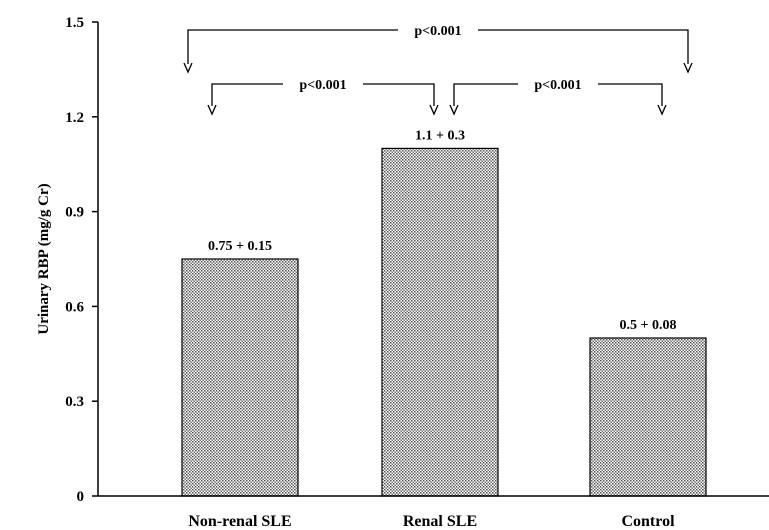 The image size is (769, 530). I want to click on x-category-label: Non-renal SLE, so click(239, 521).